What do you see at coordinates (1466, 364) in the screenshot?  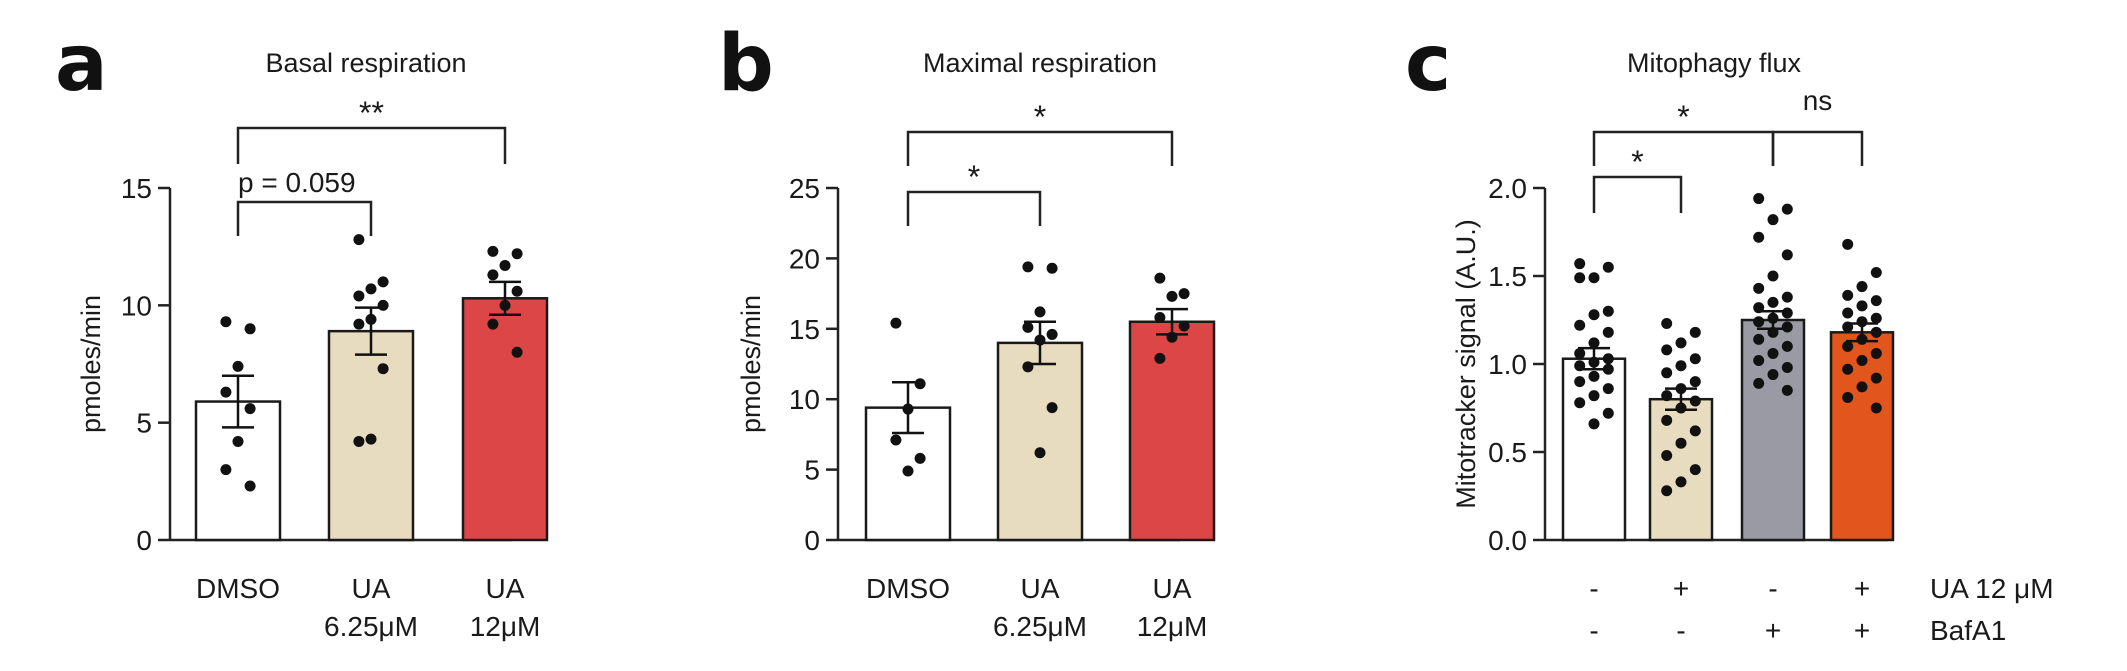 I see `y-axis-label: Mitotracker signal (A.U.)` at bounding box center [1466, 364].